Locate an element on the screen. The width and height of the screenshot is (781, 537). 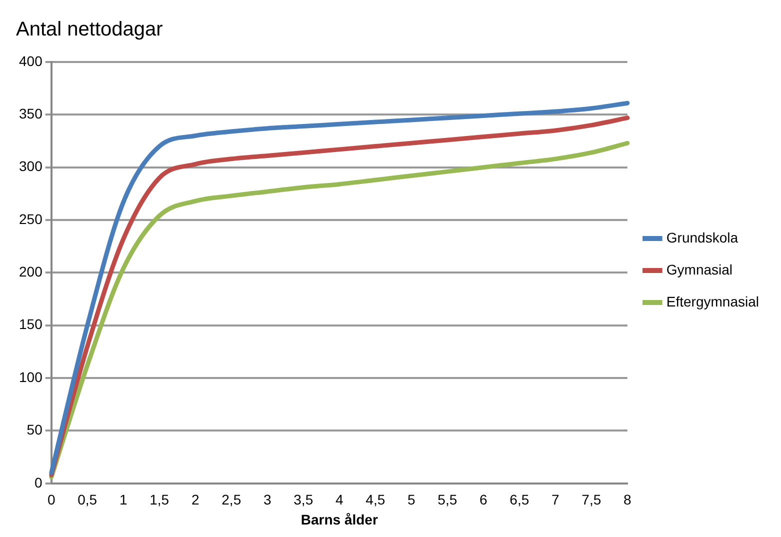
x-tick-label: 4 is located at coordinates (339, 500).